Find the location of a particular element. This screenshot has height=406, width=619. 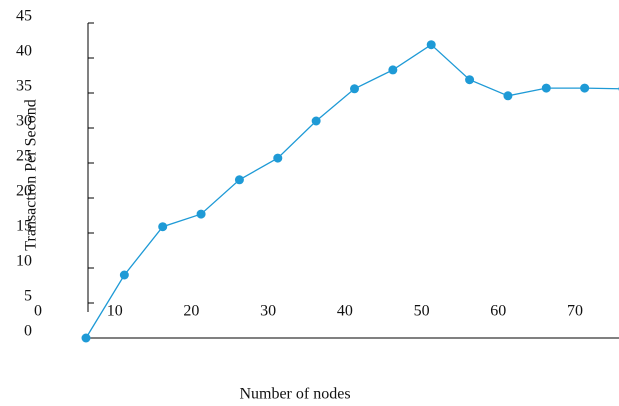

x-tick-label: 10 is located at coordinates (115, 311).